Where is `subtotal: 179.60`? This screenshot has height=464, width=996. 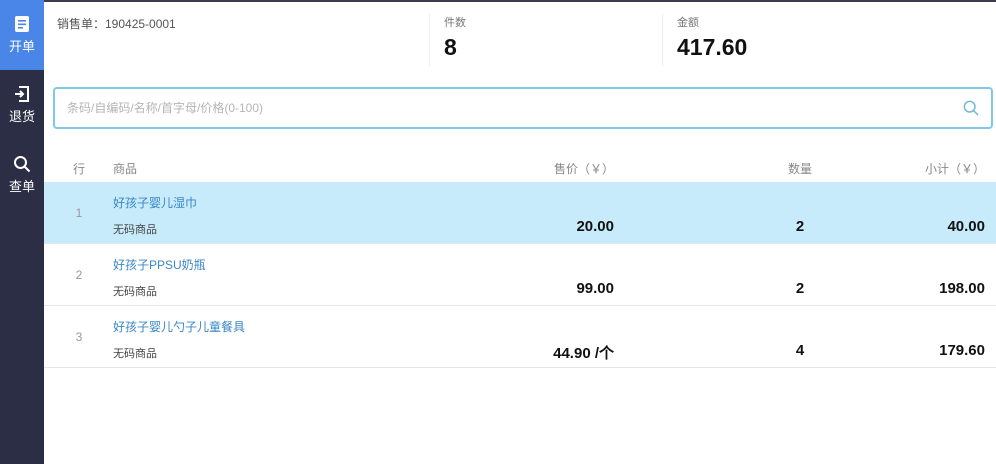
subtotal: 179.60 is located at coordinates (962, 350).